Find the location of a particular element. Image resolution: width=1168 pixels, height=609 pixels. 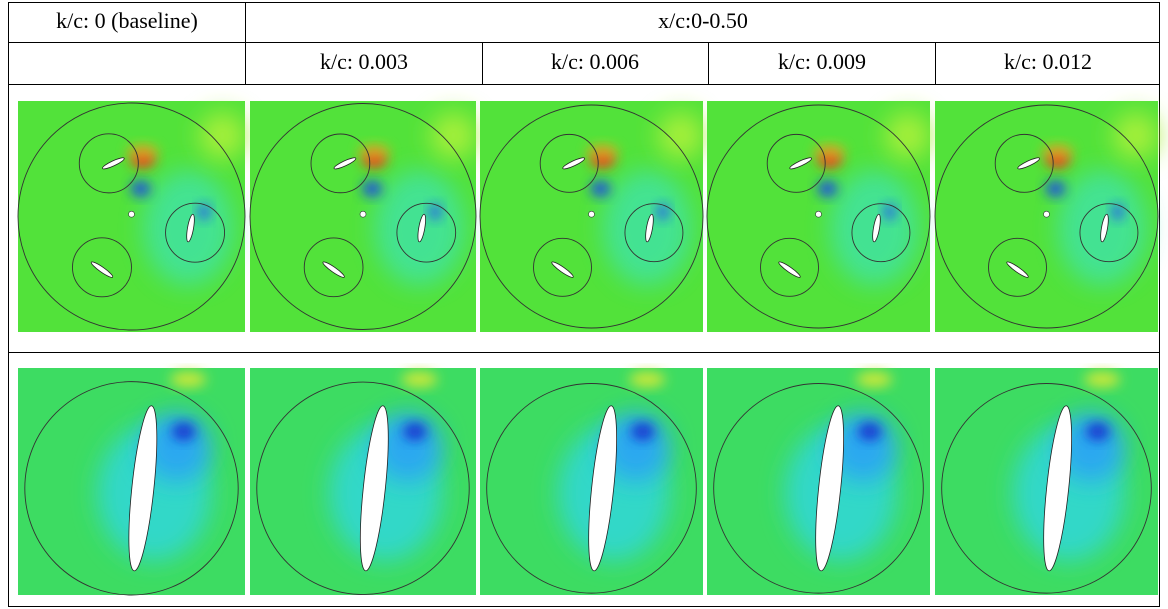

column-label: k/c: 0.012 is located at coordinates (1048, 61).